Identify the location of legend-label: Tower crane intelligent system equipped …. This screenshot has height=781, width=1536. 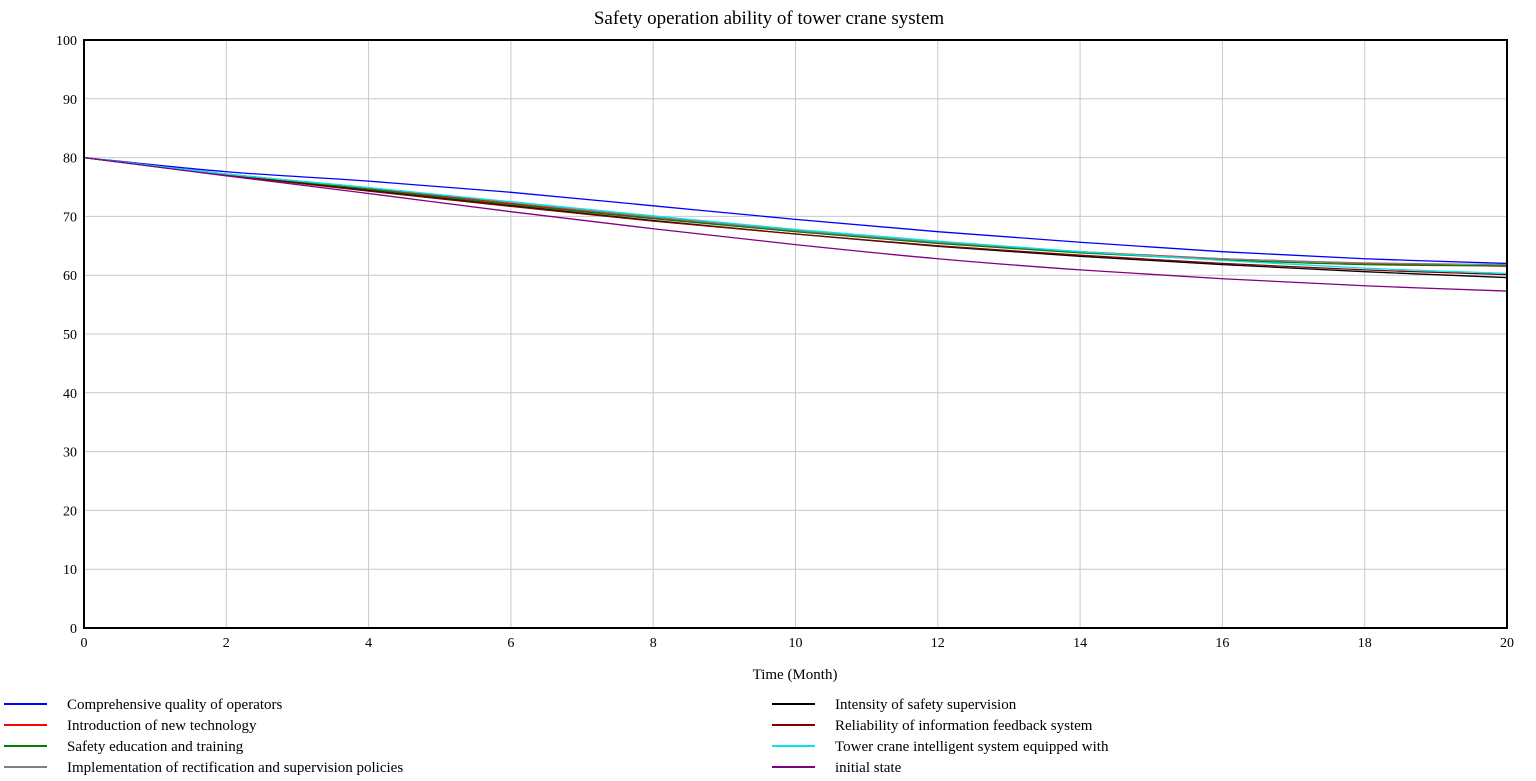
(972, 747).